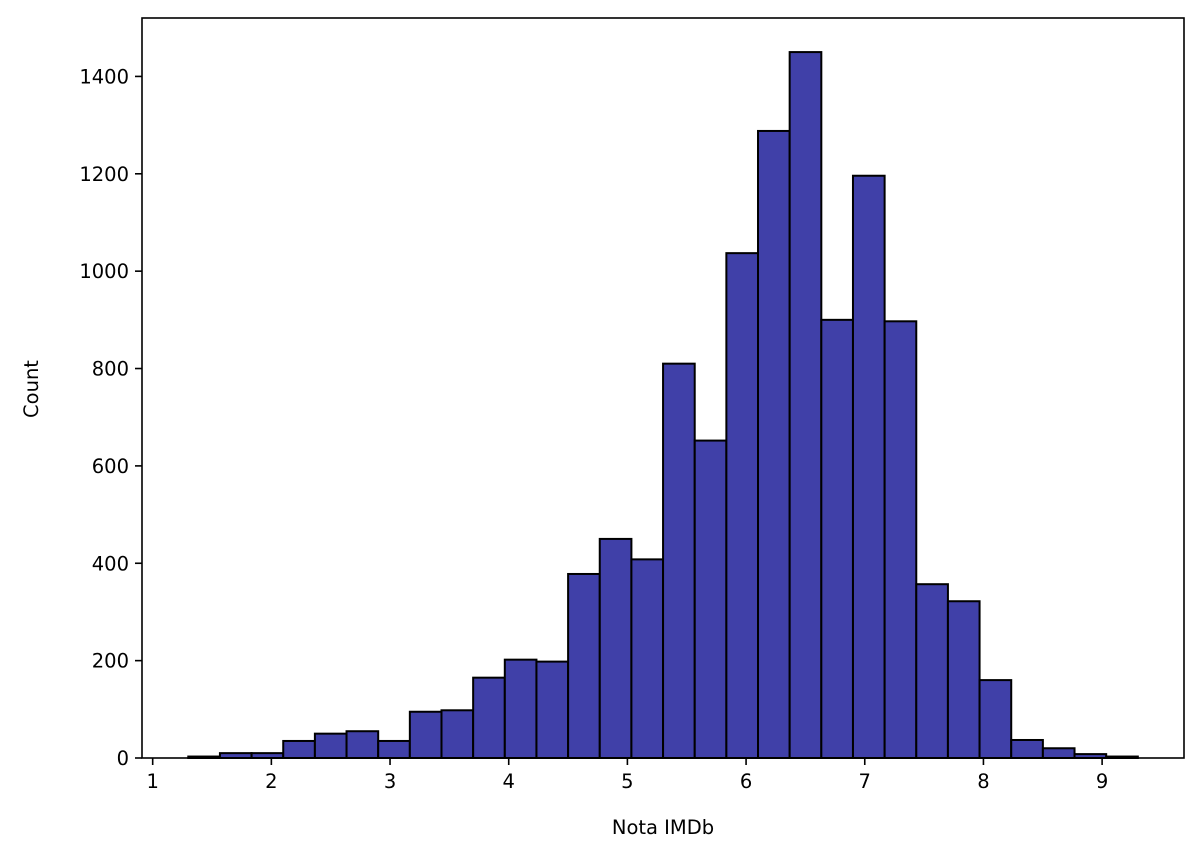 This screenshot has height=858, width=1202. I want to click on y-tick-label: 0, so click(123, 758).